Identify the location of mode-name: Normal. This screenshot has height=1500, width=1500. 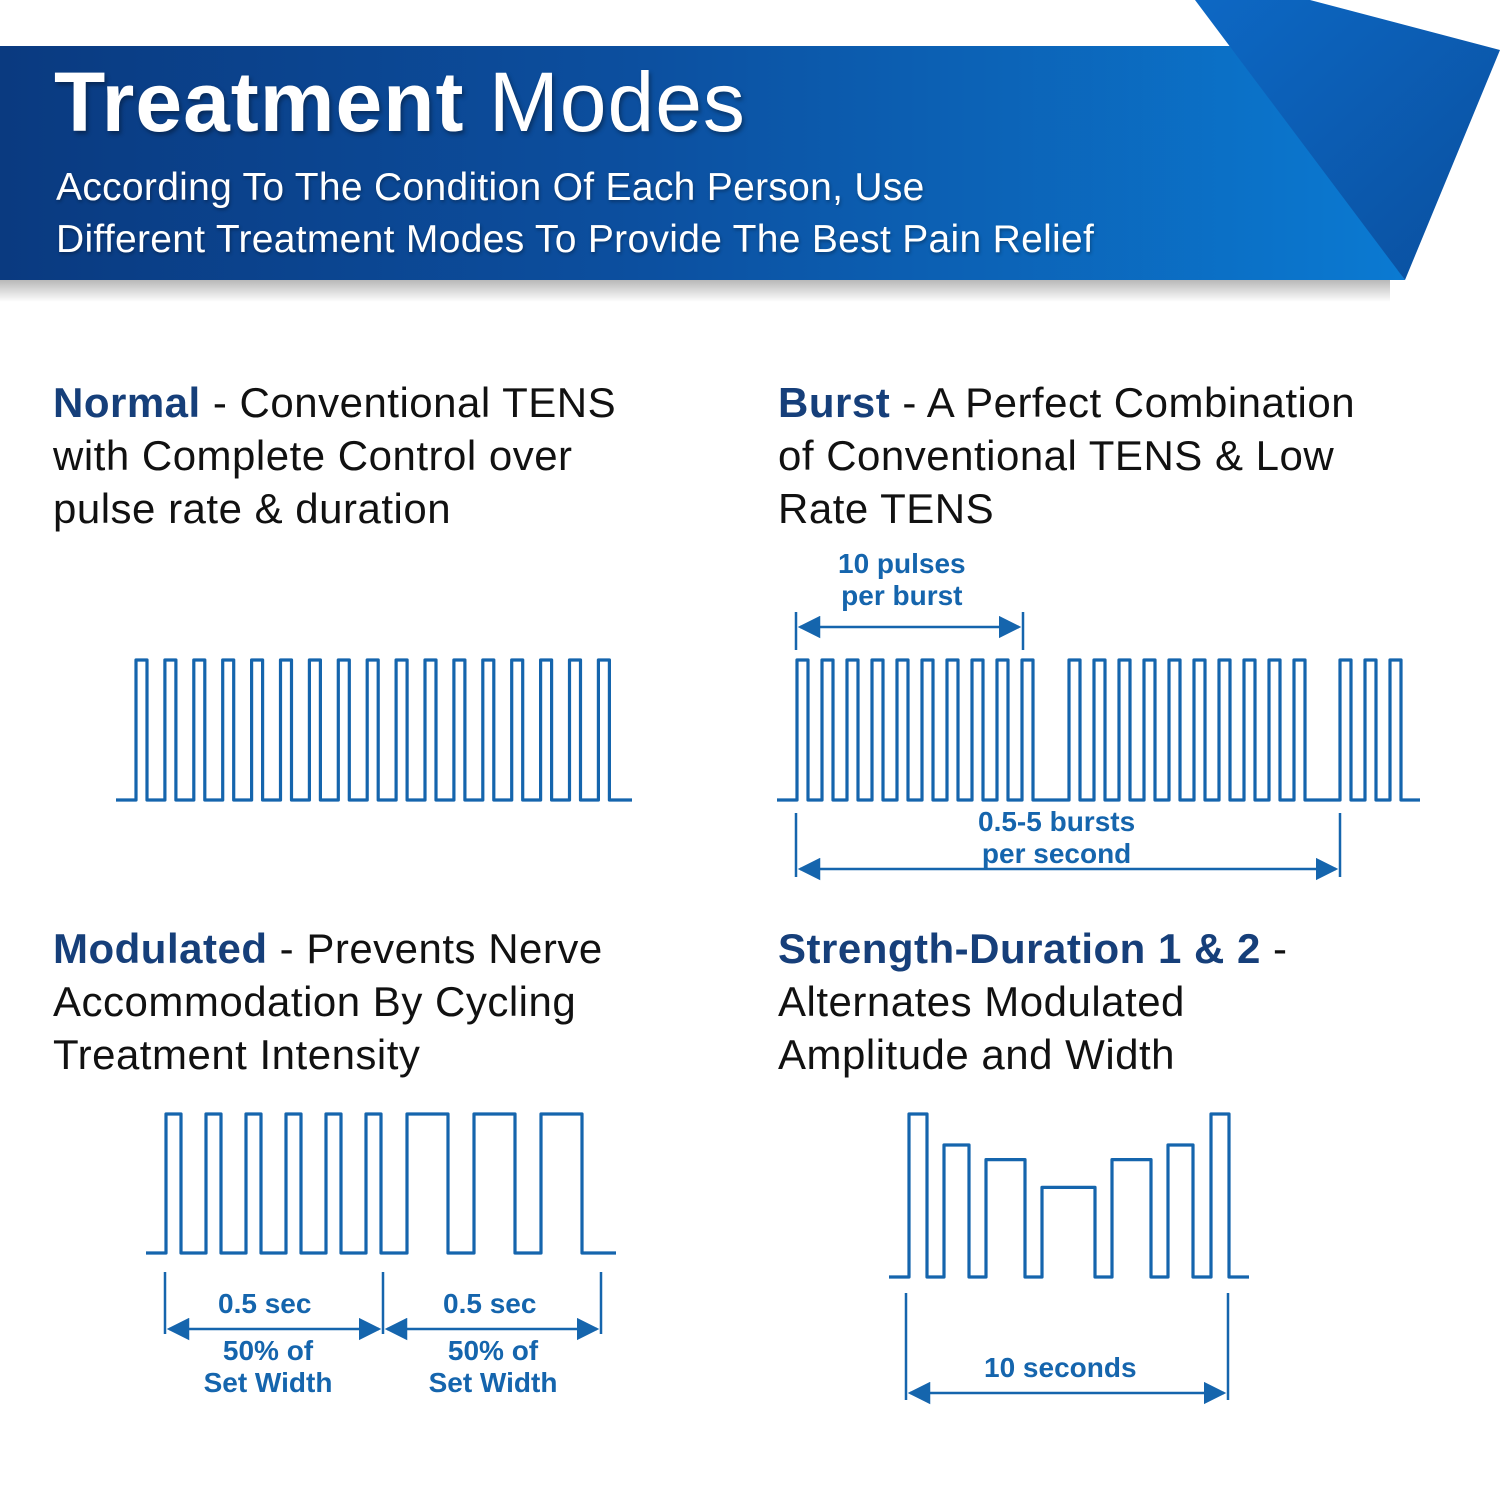
(127, 402).